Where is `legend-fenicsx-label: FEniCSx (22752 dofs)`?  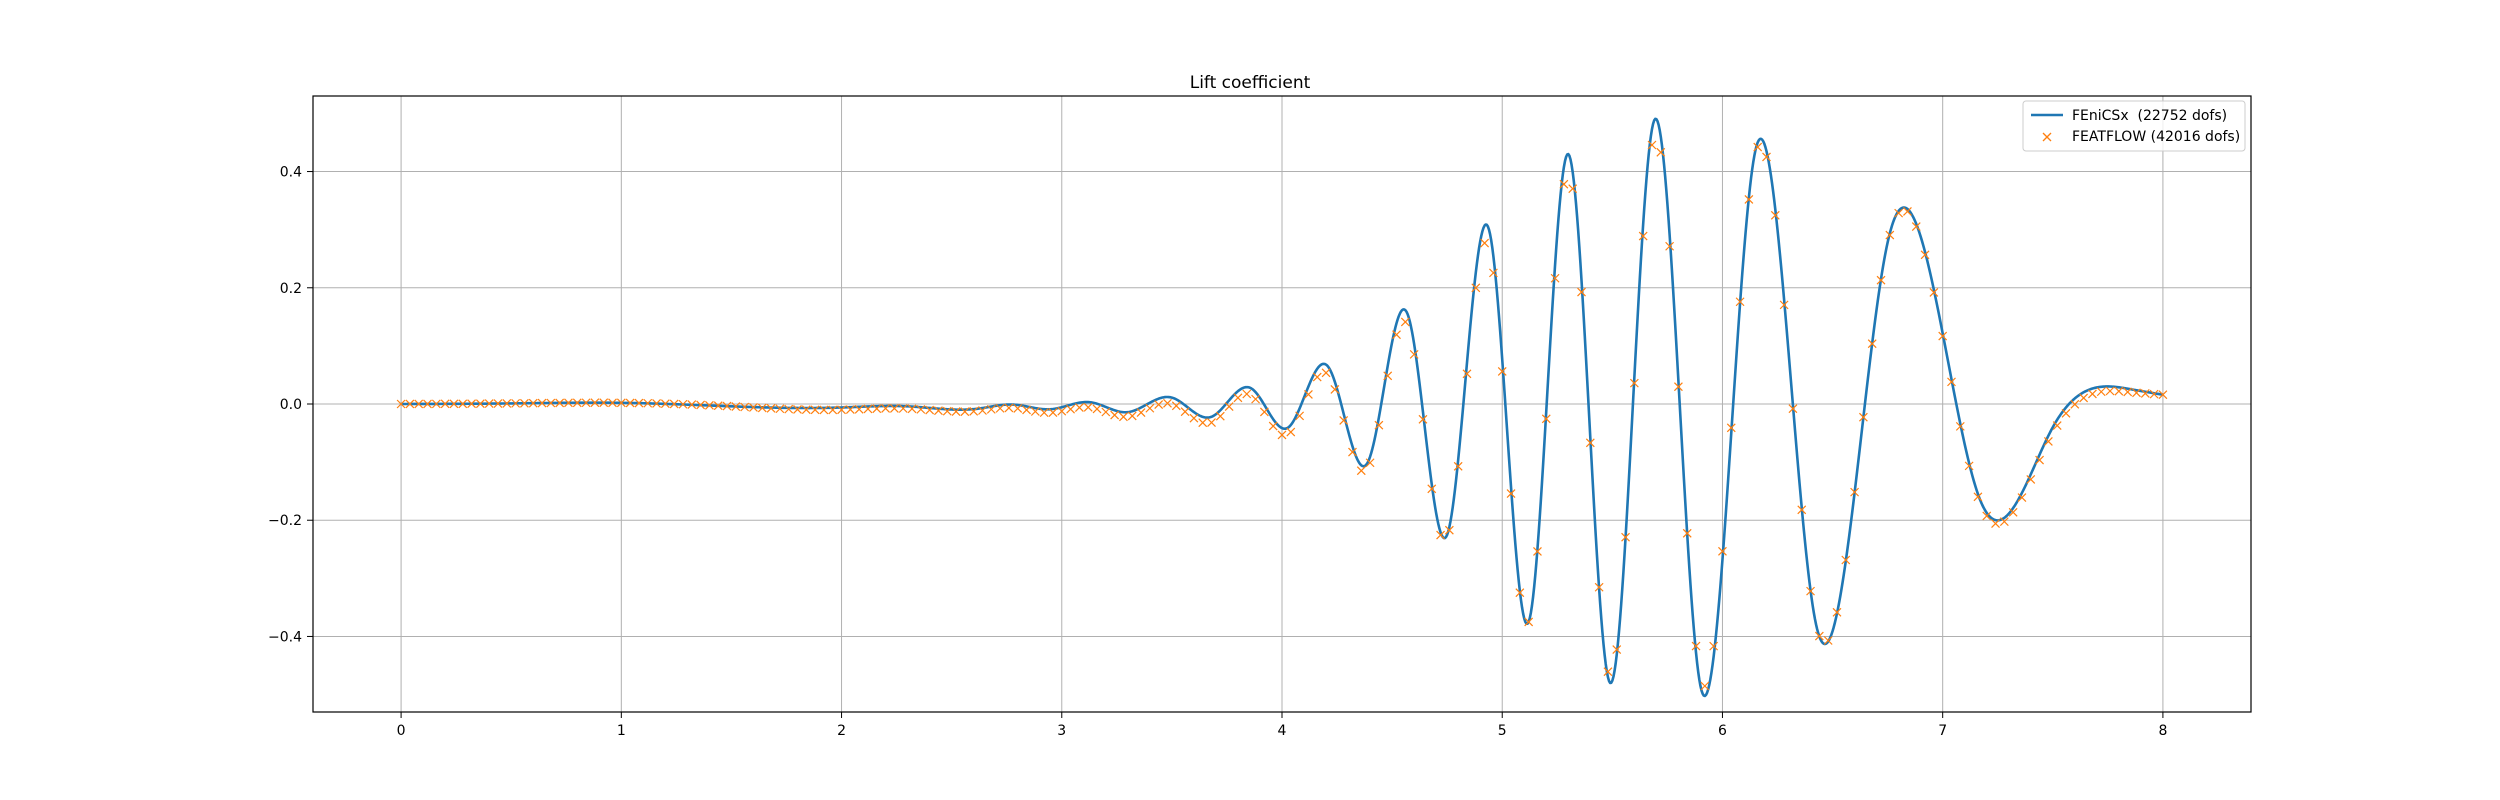
legend-fenicsx-label: FEniCSx (22752 dofs) is located at coordinates (2149, 116).